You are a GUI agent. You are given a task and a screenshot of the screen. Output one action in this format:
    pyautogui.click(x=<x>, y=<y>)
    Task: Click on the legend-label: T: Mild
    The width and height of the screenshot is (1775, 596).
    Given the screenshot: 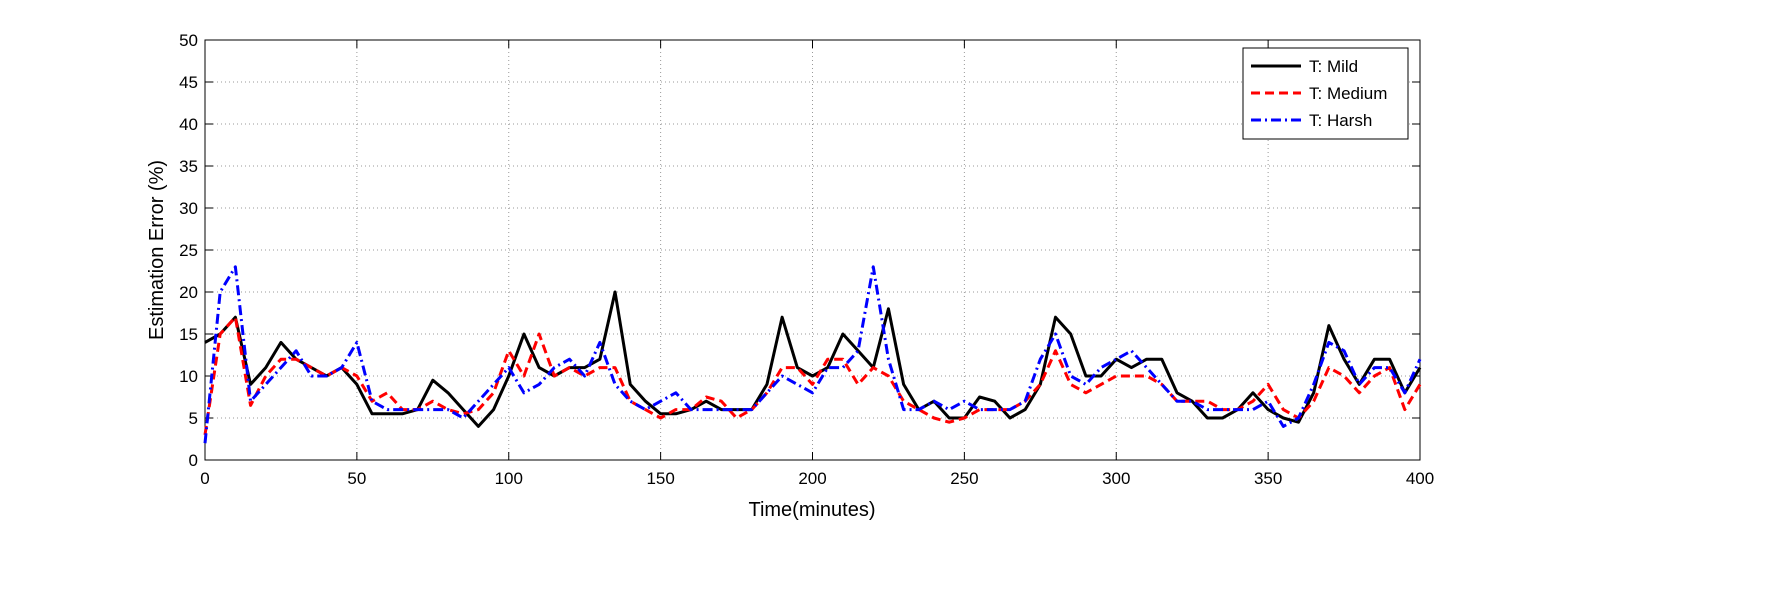 What is the action you would take?
    pyautogui.click(x=1333, y=66)
    